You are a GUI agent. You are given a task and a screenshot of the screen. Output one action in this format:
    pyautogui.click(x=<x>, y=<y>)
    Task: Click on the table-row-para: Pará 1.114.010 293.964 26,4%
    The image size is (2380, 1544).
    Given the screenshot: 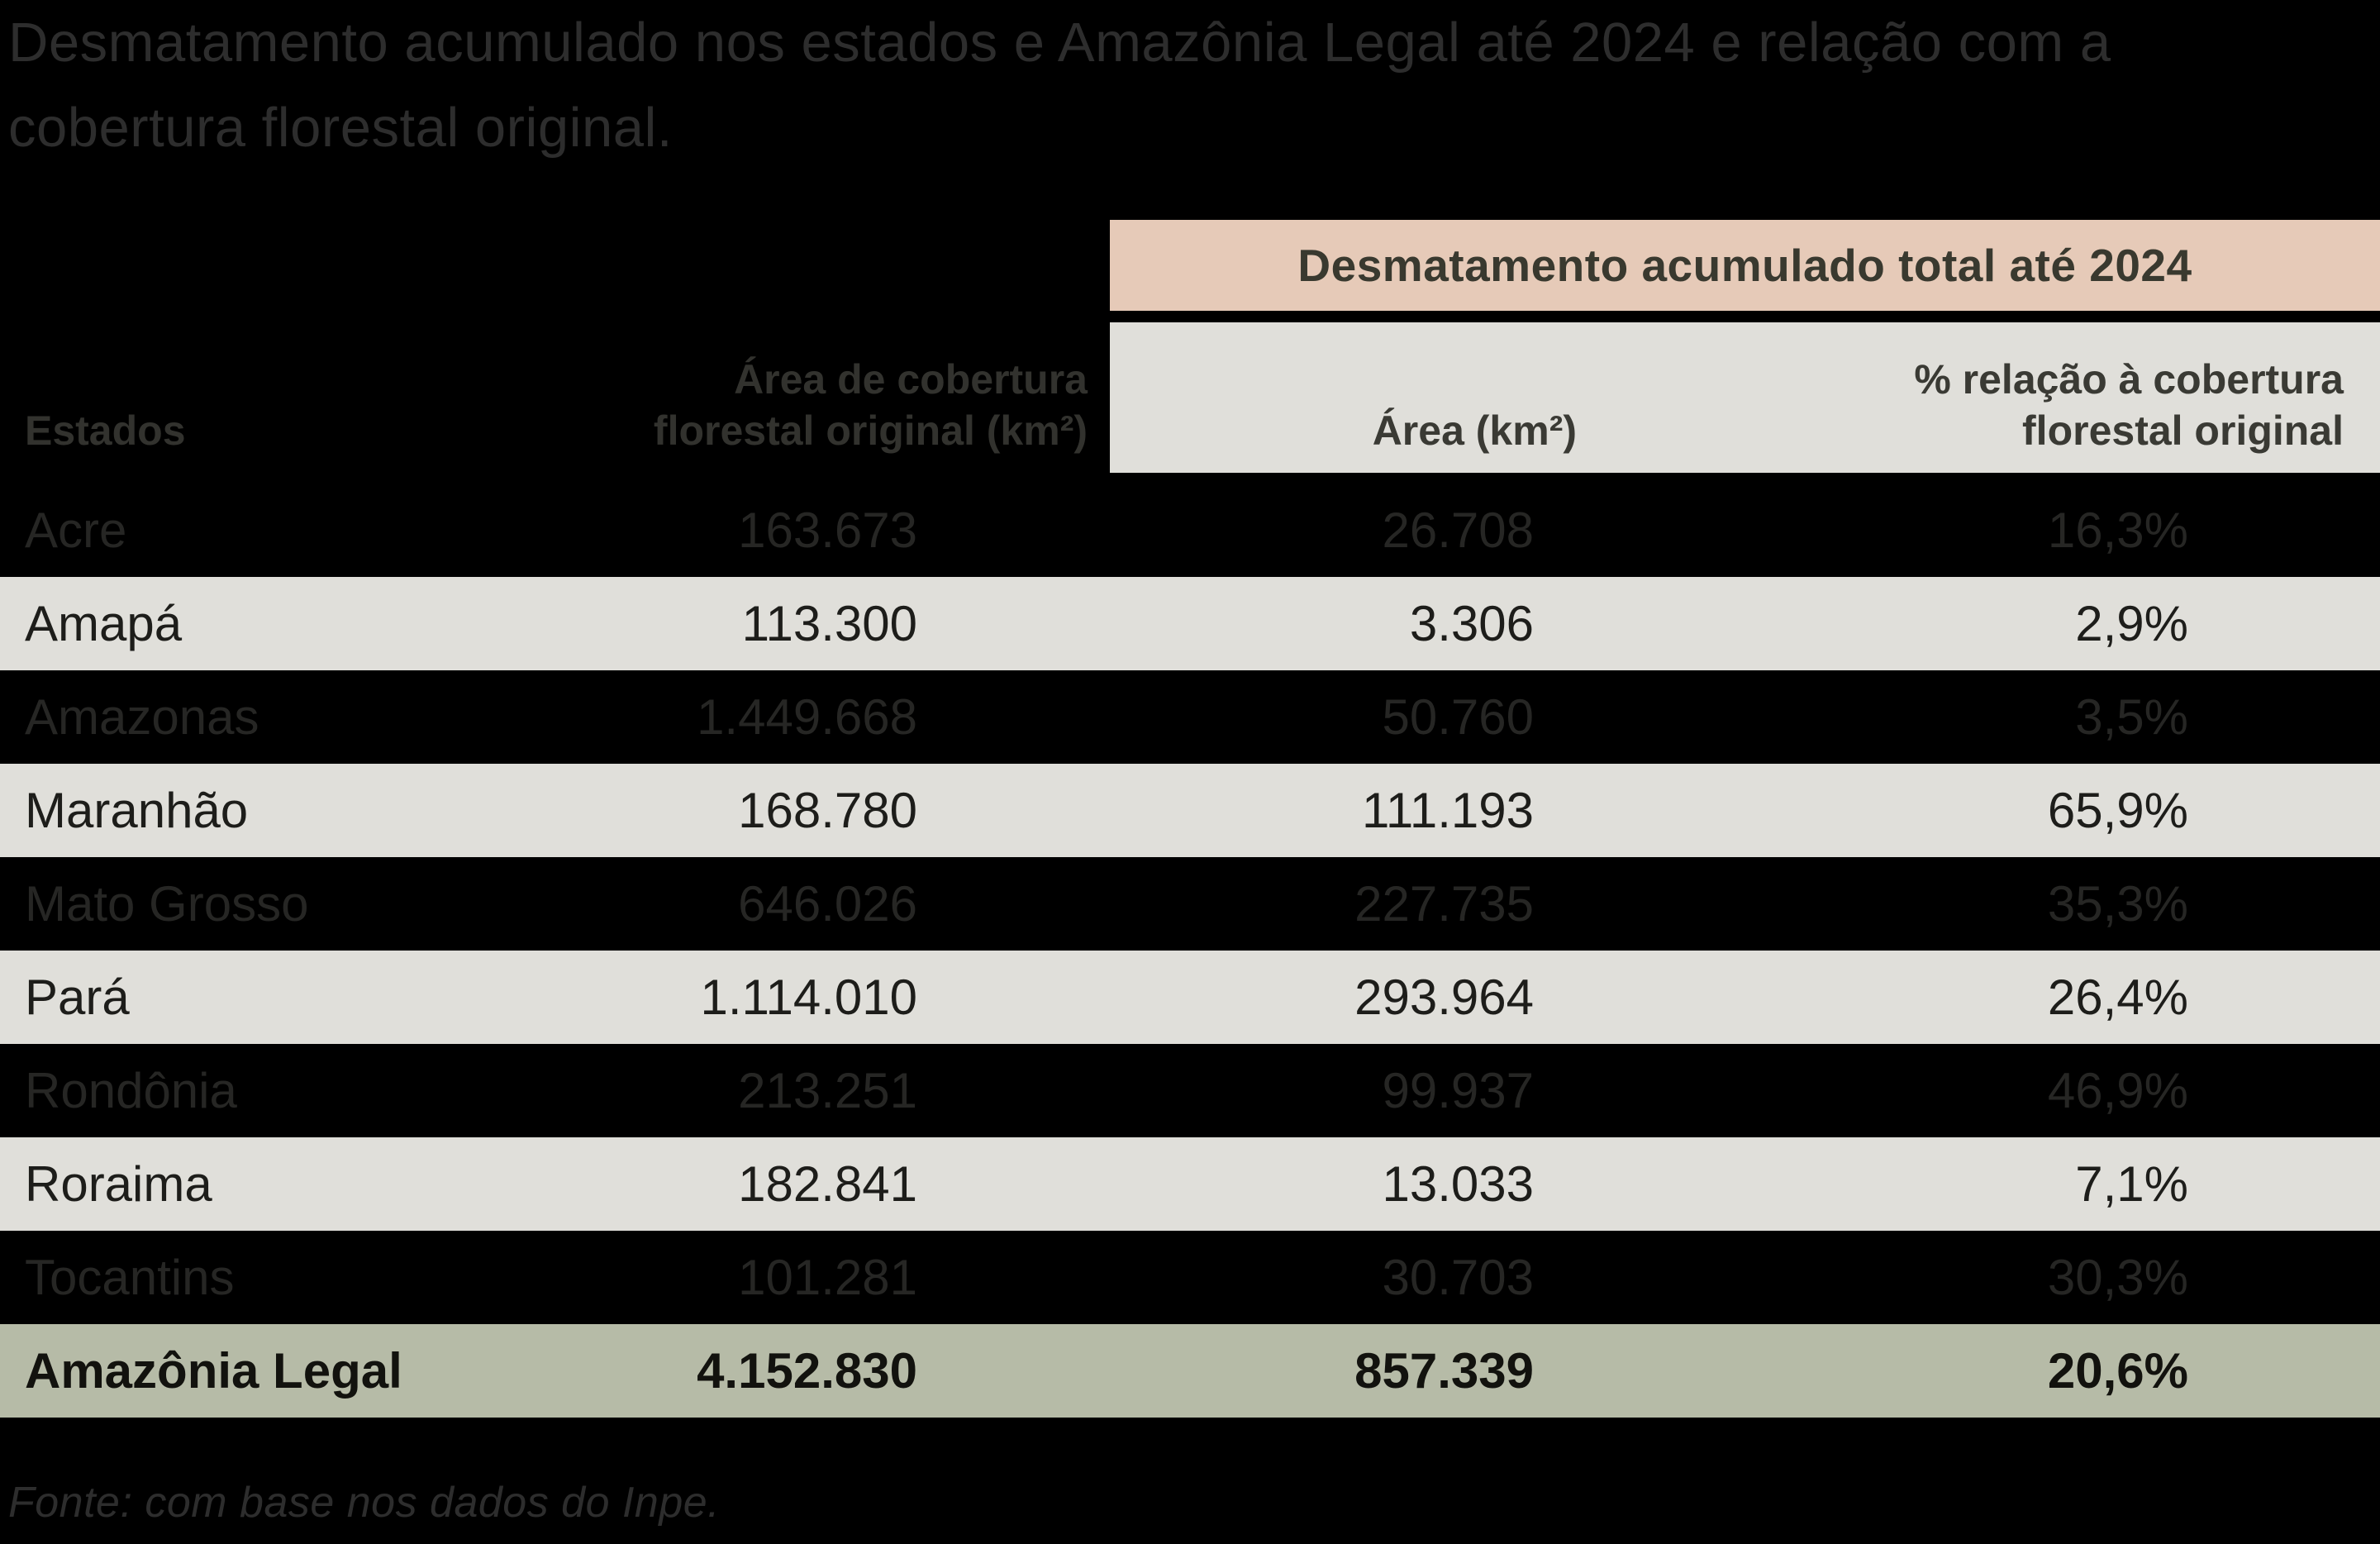 What is the action you would take?
    pyautogui.click(x=1190, y=998)
    